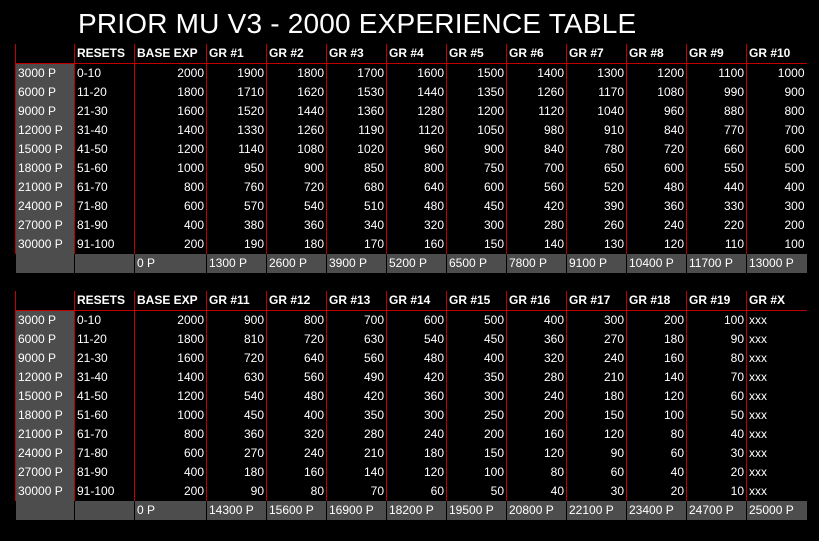 This screenshot has width=819, height=541. Describe the element at coordinates (716, 453) in the screenshot. I see `gr-exp-cell: 30` at that location.